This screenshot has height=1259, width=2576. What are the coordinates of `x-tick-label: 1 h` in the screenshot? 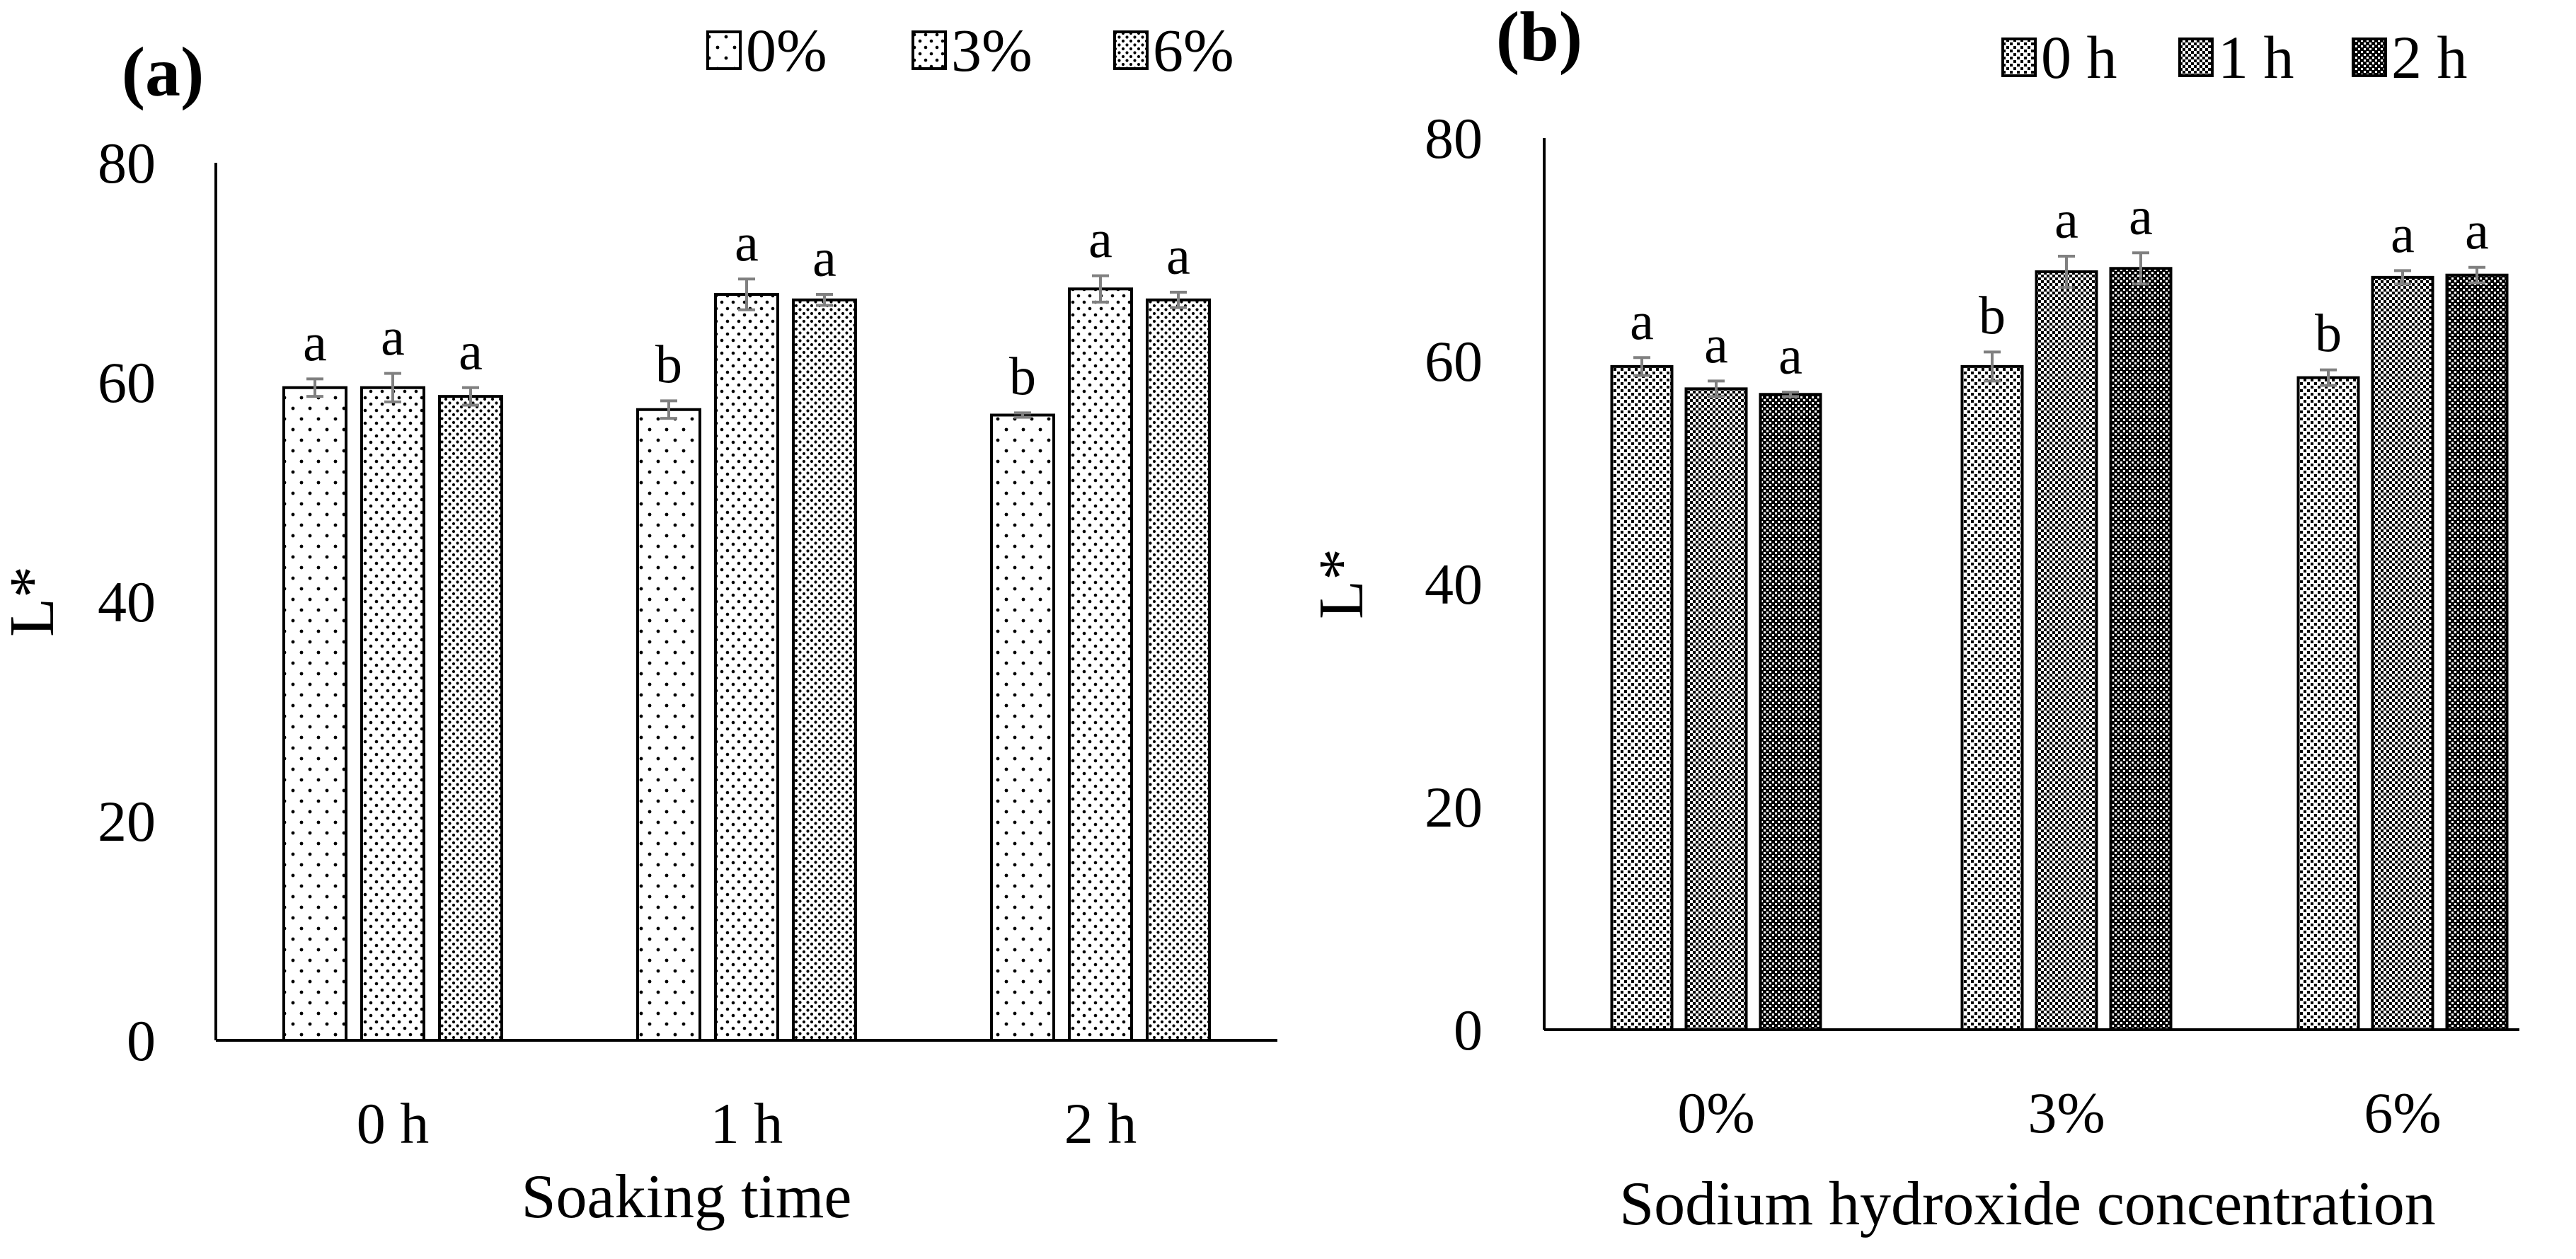 It's located at (747, 1123).